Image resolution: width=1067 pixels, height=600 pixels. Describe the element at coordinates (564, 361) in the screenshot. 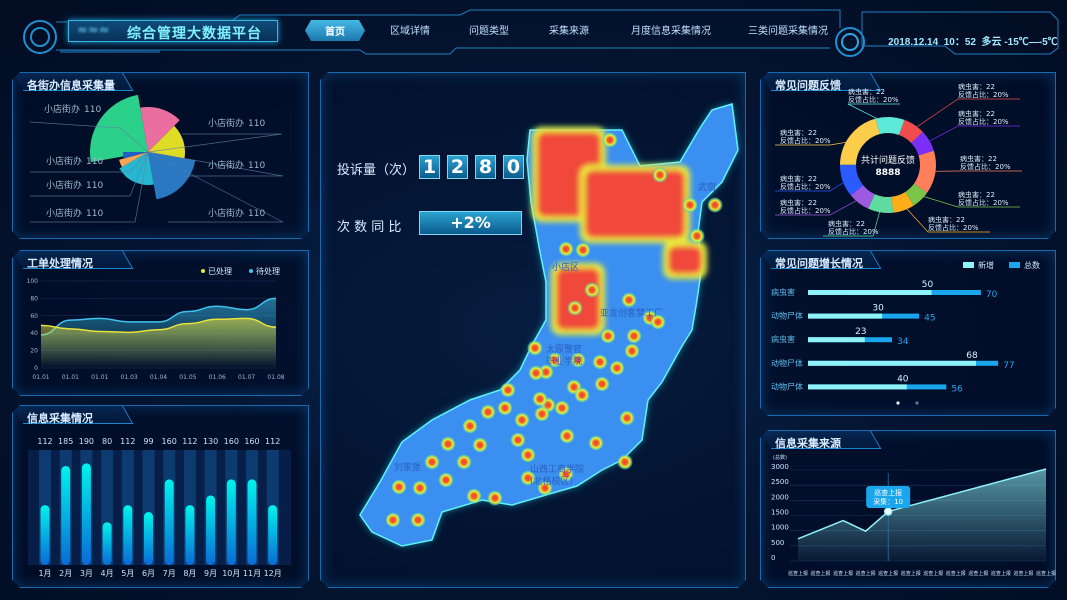

I see `map-place-label: 职业学院` at that location.